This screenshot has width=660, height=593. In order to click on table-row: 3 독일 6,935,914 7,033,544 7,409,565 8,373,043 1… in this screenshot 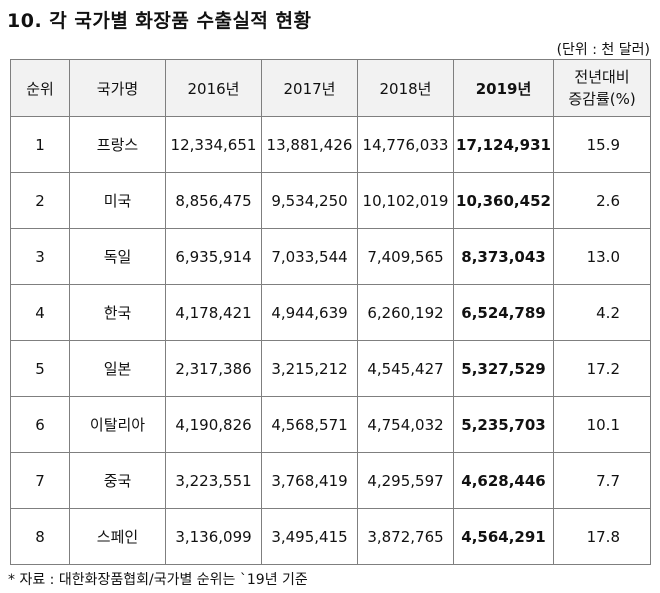, I will do `click(330, 256)`.